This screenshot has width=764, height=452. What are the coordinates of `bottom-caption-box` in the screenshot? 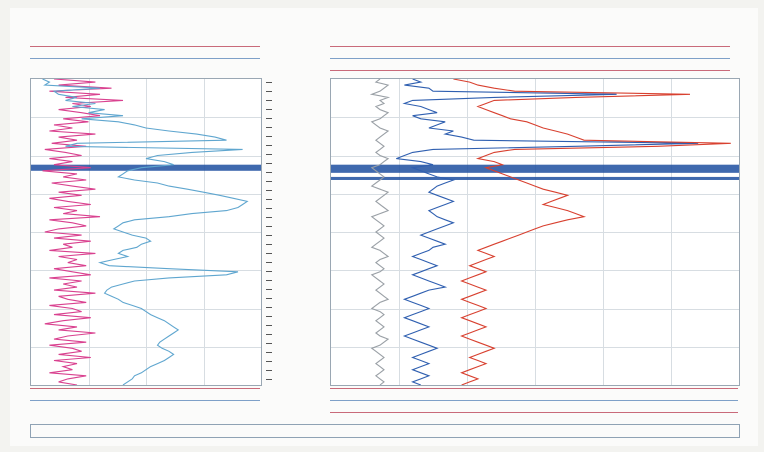 It's located at (385, 431).